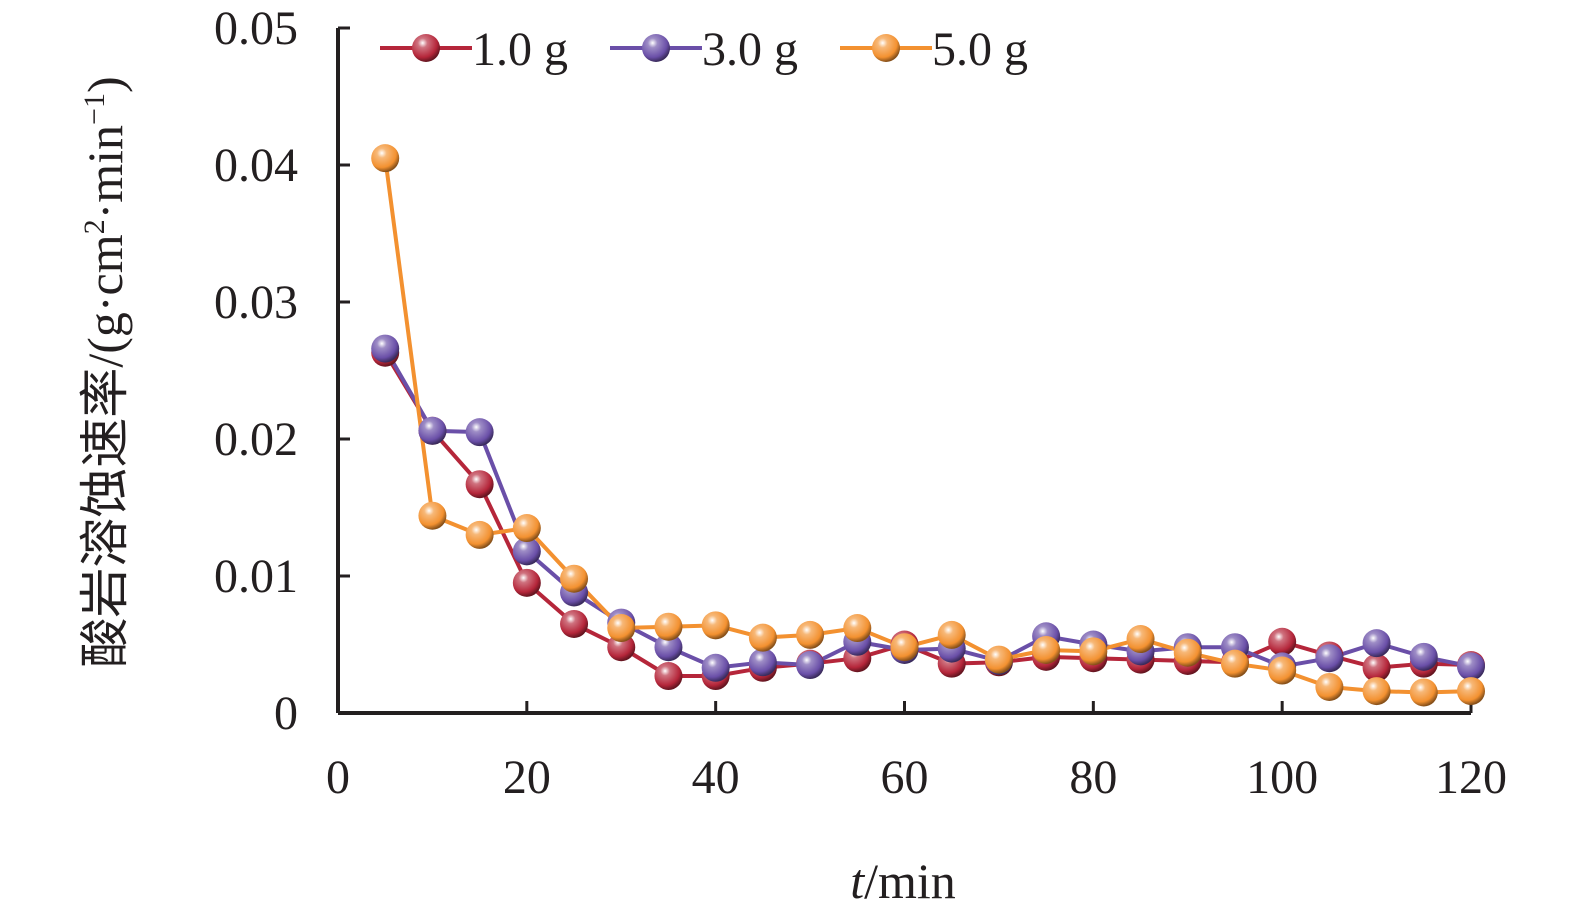 The width and height of the screenshot is (1575, 920). I want to click on y-axis-title-mid: ·min, so click(105, 172).